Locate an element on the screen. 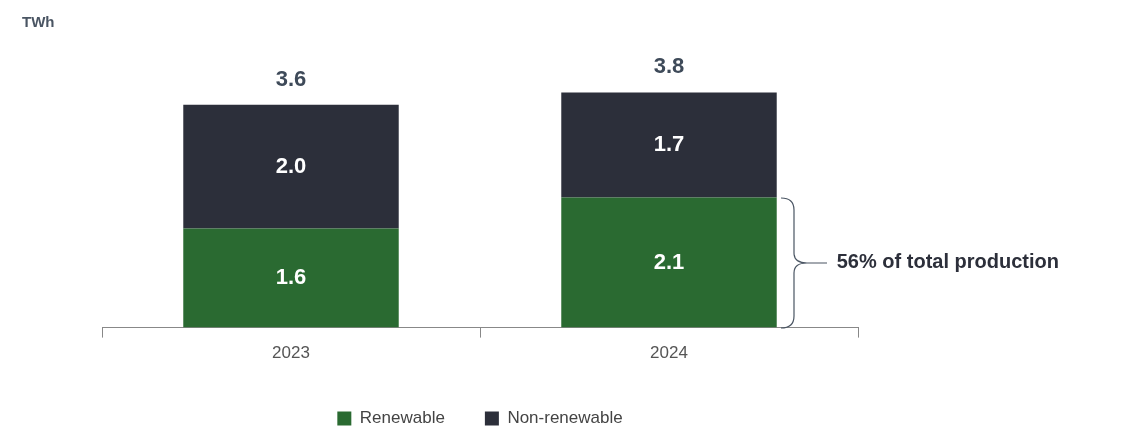 The image size is (1145, 443). total-label: 3.6 is located at coordinates (291, 78).